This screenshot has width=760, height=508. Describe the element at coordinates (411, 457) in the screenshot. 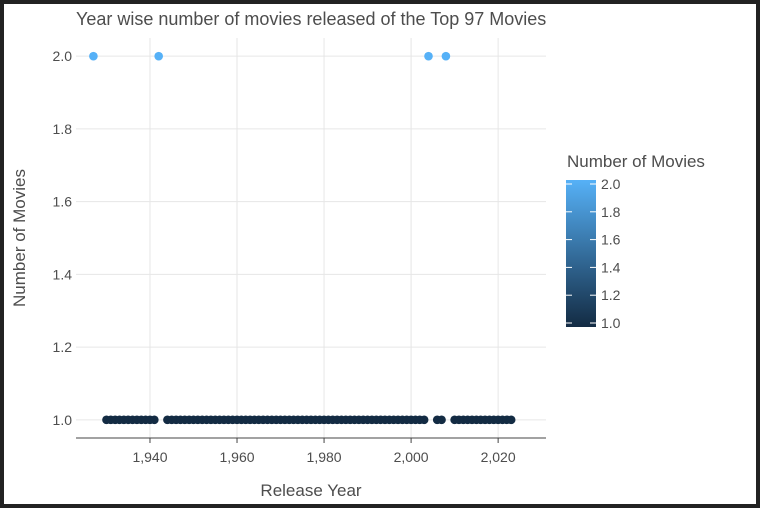

I see `x-tick-label: 2,000` at that location.